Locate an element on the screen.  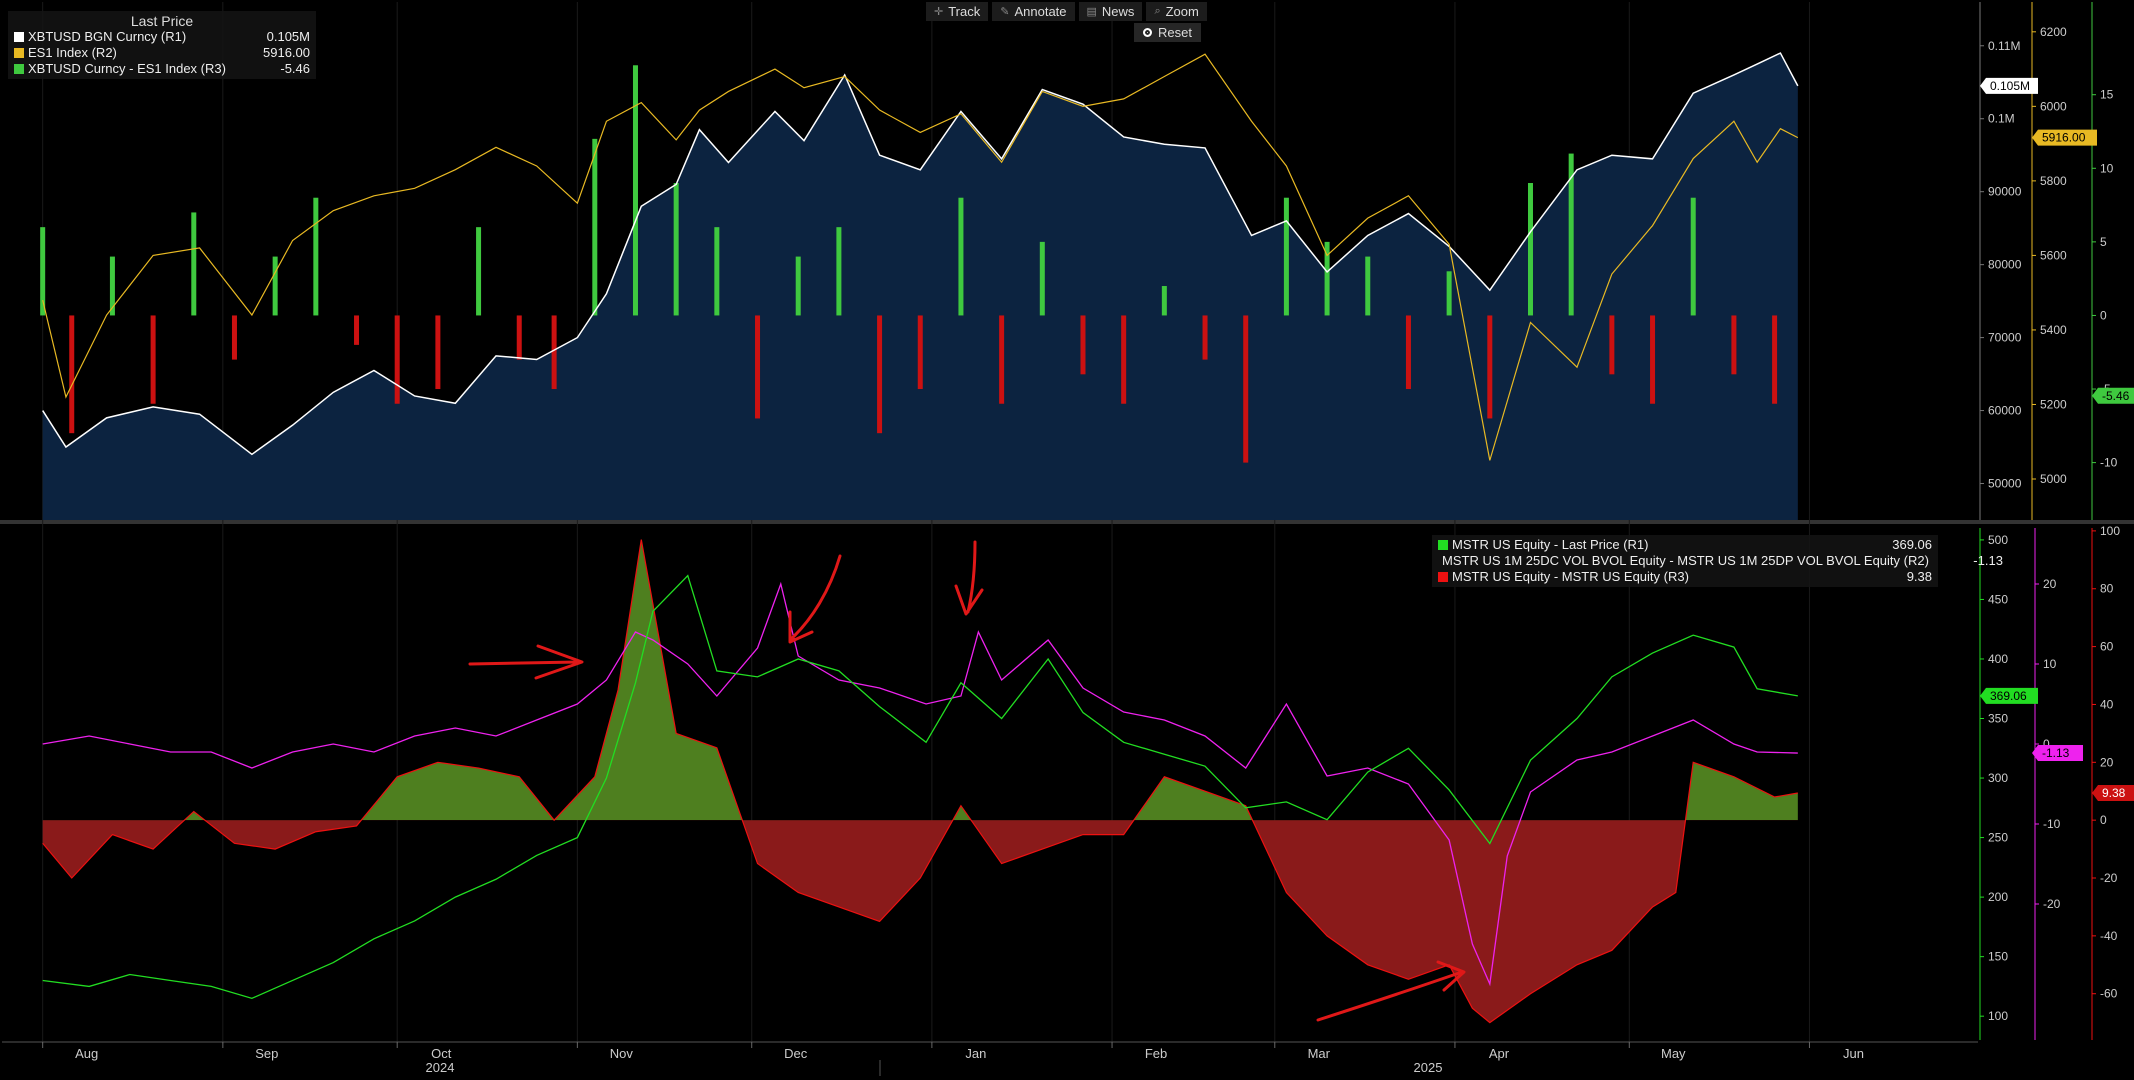
x-month-label: Sep is located at coordinates (266, 1053).